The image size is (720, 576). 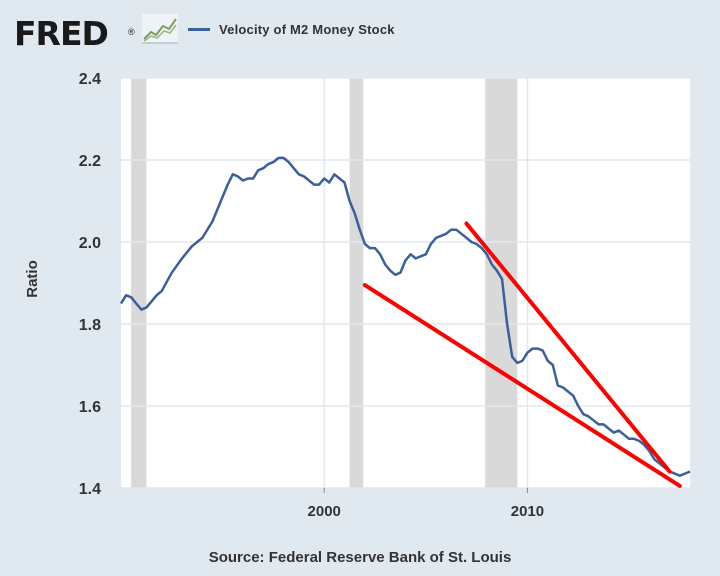 I want to click on legend-swatch, so click(x=199, y=29).